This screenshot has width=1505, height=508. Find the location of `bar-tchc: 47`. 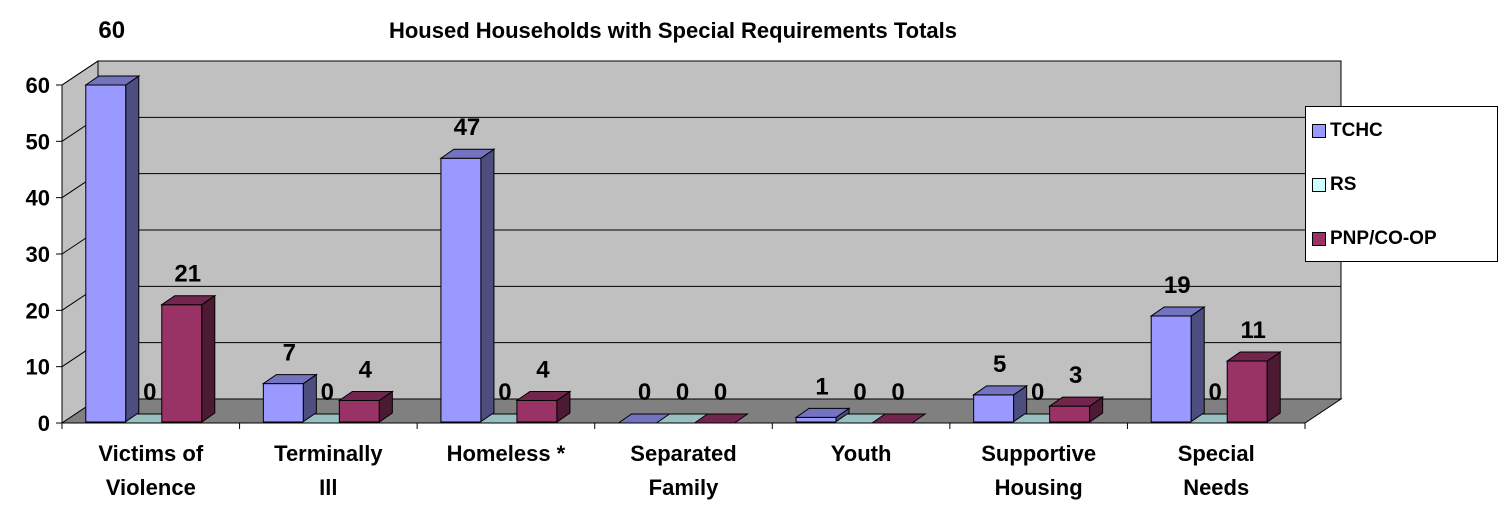

bar-tchc: 47 is located at coordinates (467, 268).